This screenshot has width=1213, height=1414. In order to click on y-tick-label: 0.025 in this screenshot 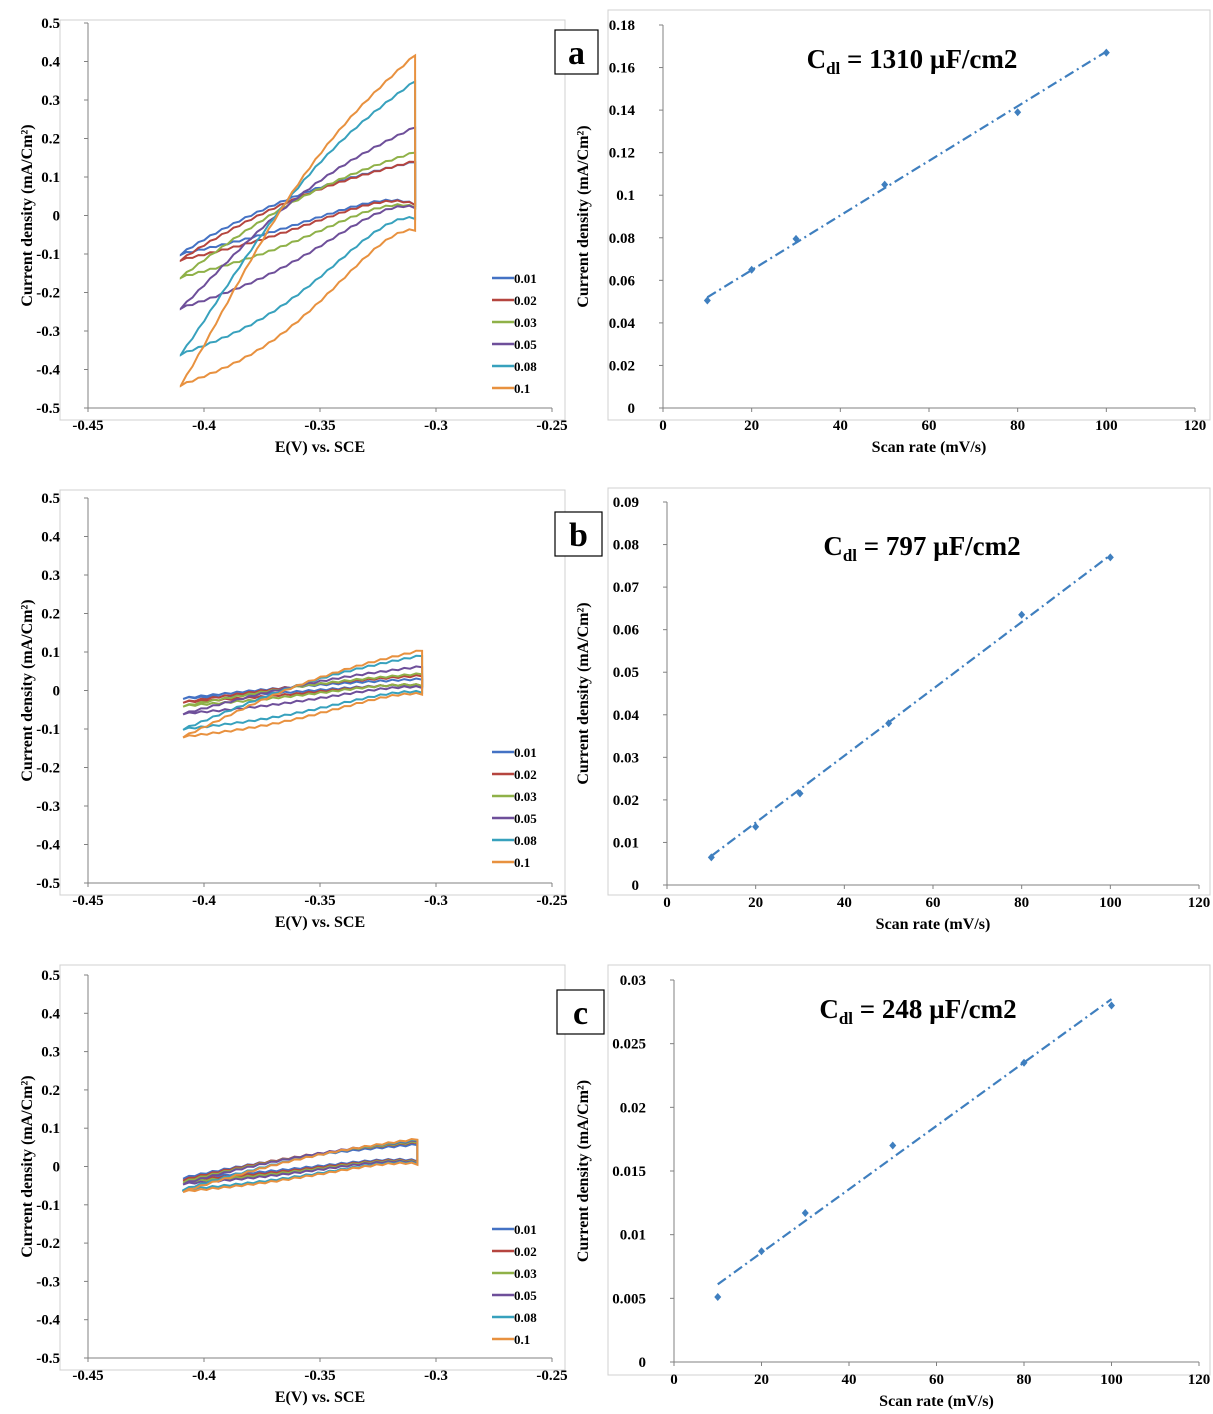, I will do `click(629, 1045)`.